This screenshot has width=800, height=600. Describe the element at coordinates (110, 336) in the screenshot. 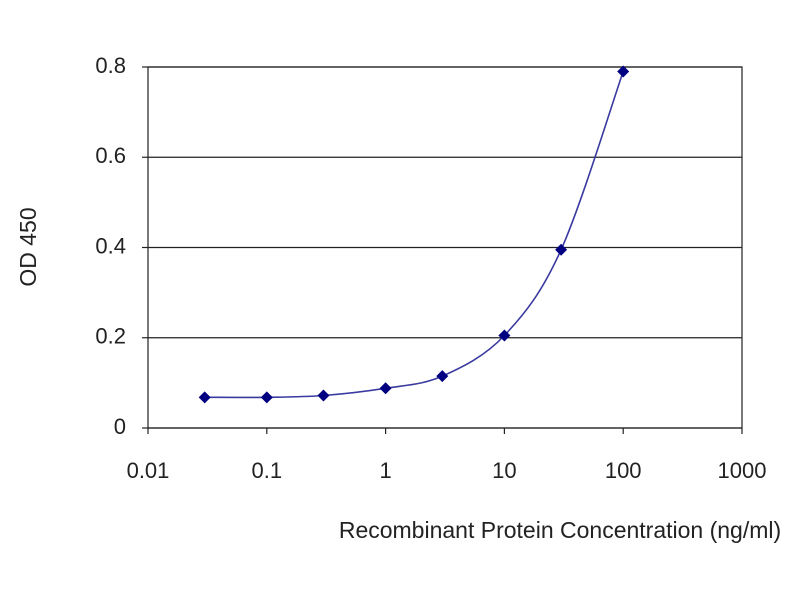

I see `y-tick-label: 0.2` at that location.